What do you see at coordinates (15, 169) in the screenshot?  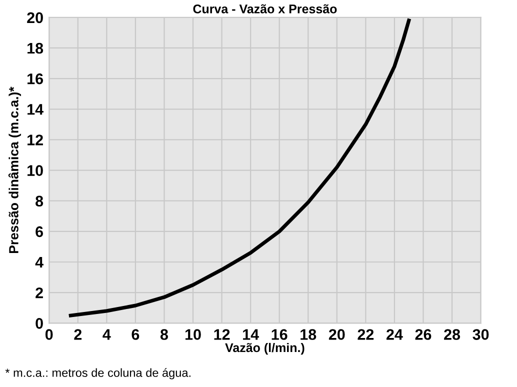 I see `y-axis-title: Pressão dinâmica (m.c.a.)*` at bounding box center [15, 169].